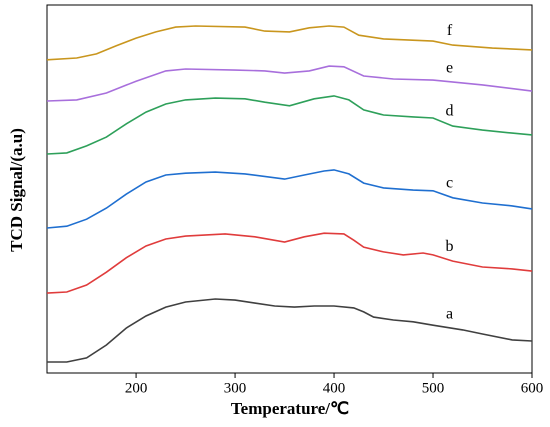 This screenshot has height=427, width=550. Describe the element at coordinates (16, 190) in the screenshot. I see `y-axis-label: TCD Signal/(a.u)` at that location.